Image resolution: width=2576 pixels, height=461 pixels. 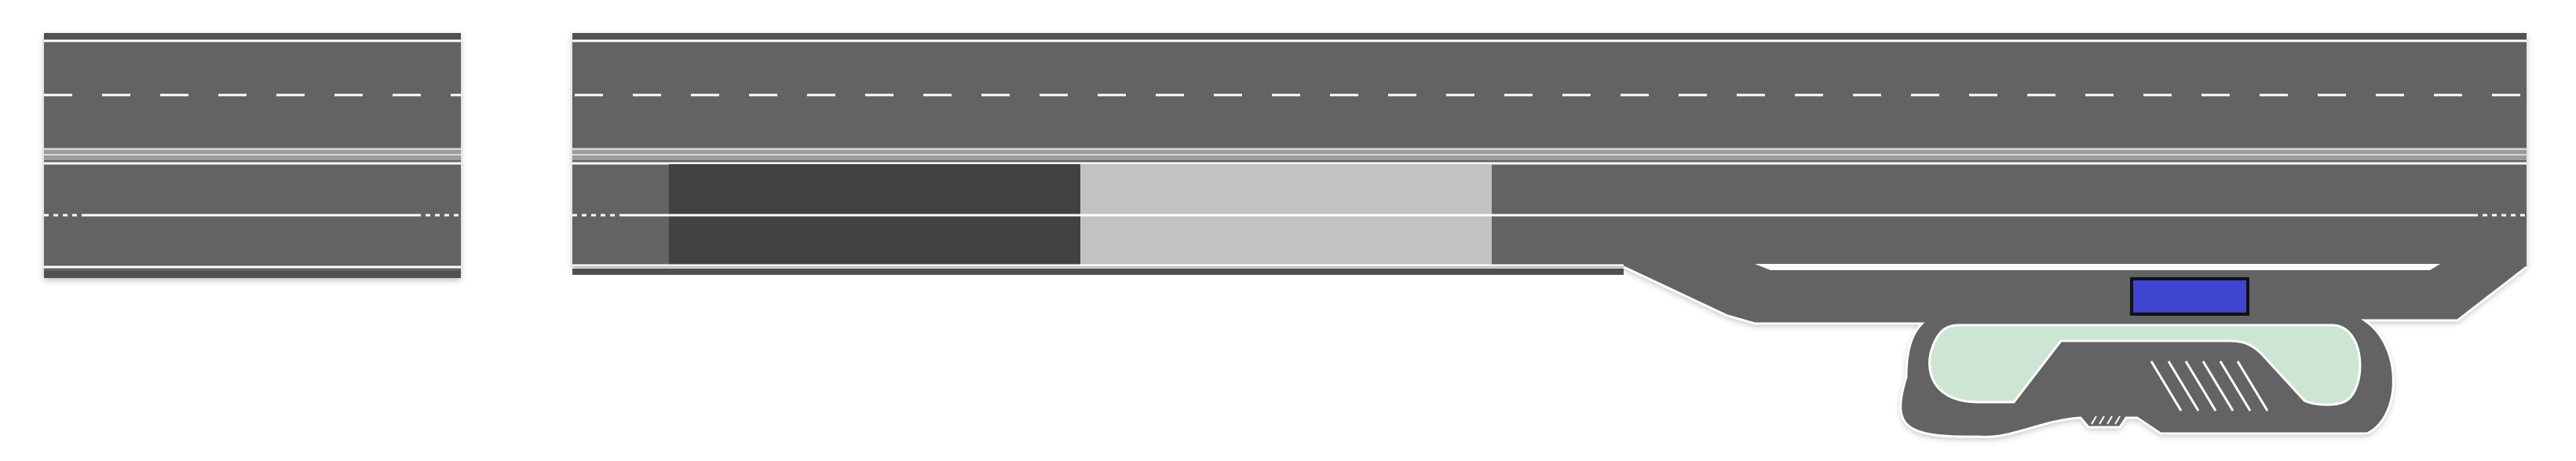 I want to click on short-road-bottom-edge, so click(x=252, y=274).